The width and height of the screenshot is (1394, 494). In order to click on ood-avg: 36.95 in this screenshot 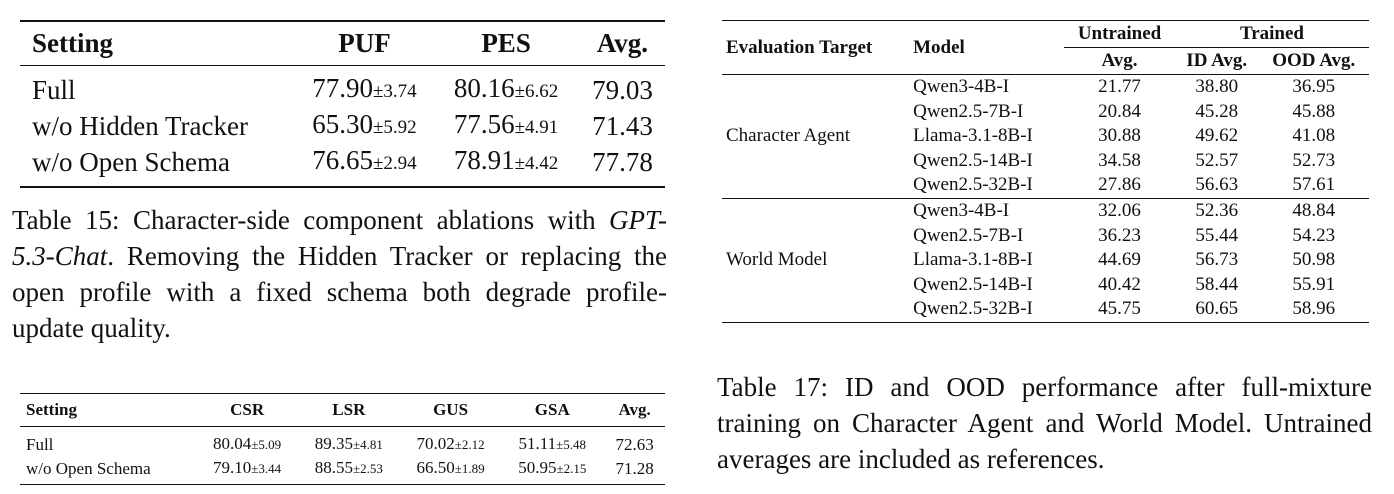, I will do `click(1314, 86)`.